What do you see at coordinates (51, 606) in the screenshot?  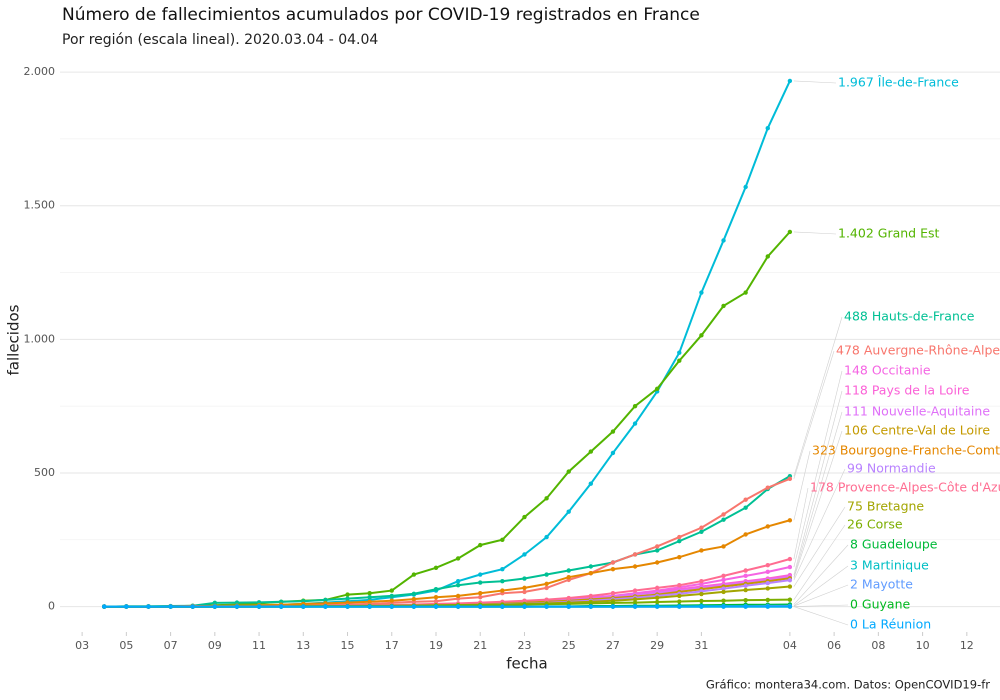 I see `y-tick-label: 0` at bounding box center [51, 606].